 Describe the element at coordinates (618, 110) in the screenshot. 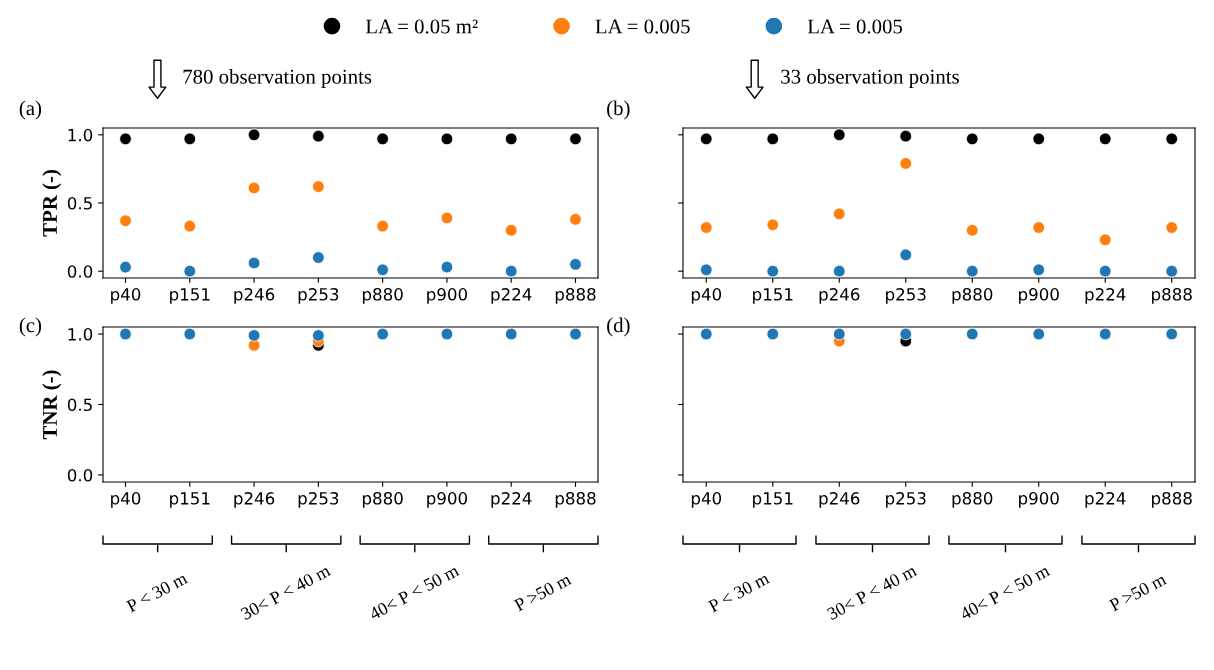

I see `text: (b)` at that location.